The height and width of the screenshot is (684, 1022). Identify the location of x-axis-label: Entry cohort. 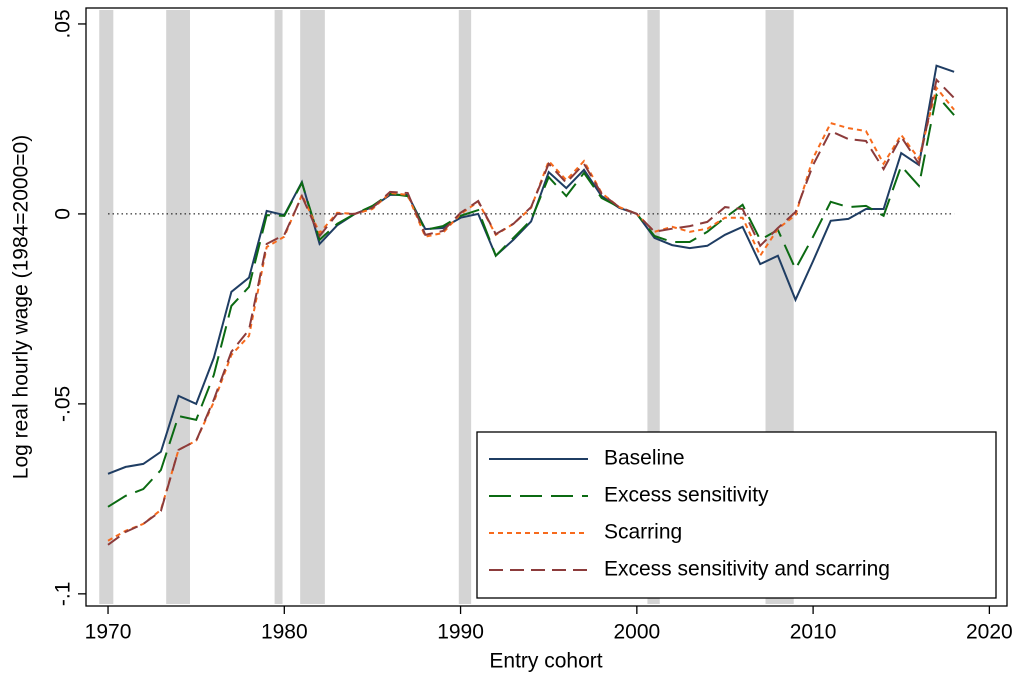
(545, 661).